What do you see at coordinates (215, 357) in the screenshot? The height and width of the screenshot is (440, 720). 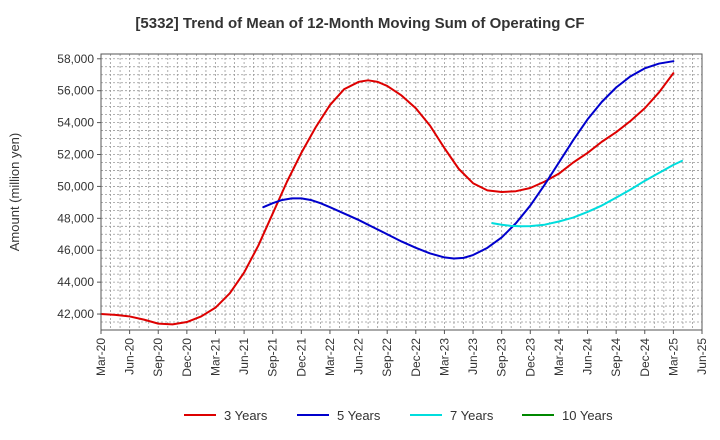 I see `x-tick-label: Mar-21` at bounding box center [215, 357].